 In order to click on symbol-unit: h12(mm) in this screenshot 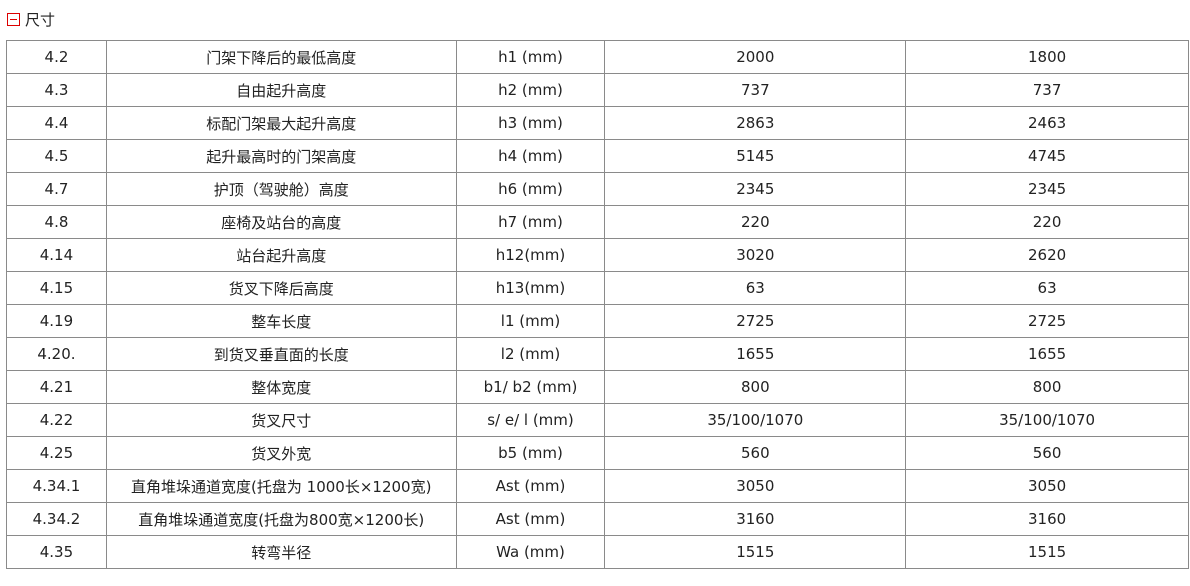, I will do `click(530, 255)`.